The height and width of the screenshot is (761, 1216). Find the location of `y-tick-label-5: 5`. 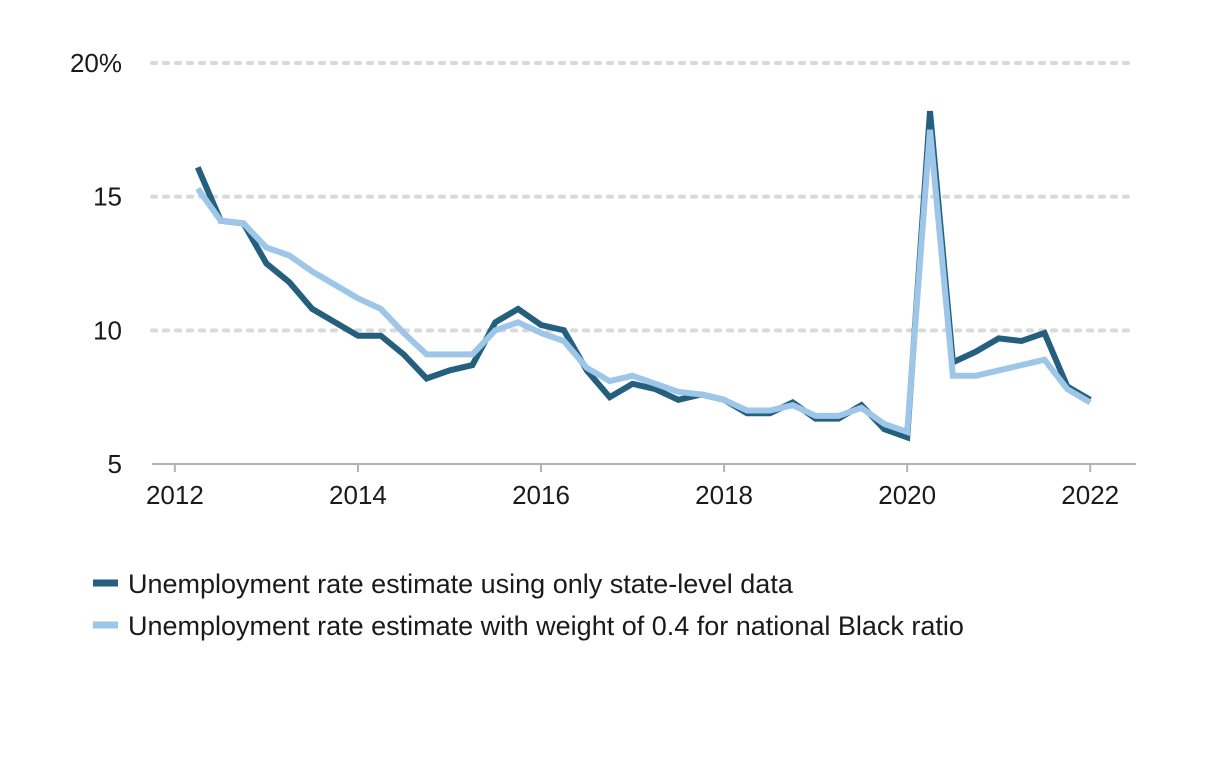

y-tick-label-5: 5 is located at coordinates (115, 464).